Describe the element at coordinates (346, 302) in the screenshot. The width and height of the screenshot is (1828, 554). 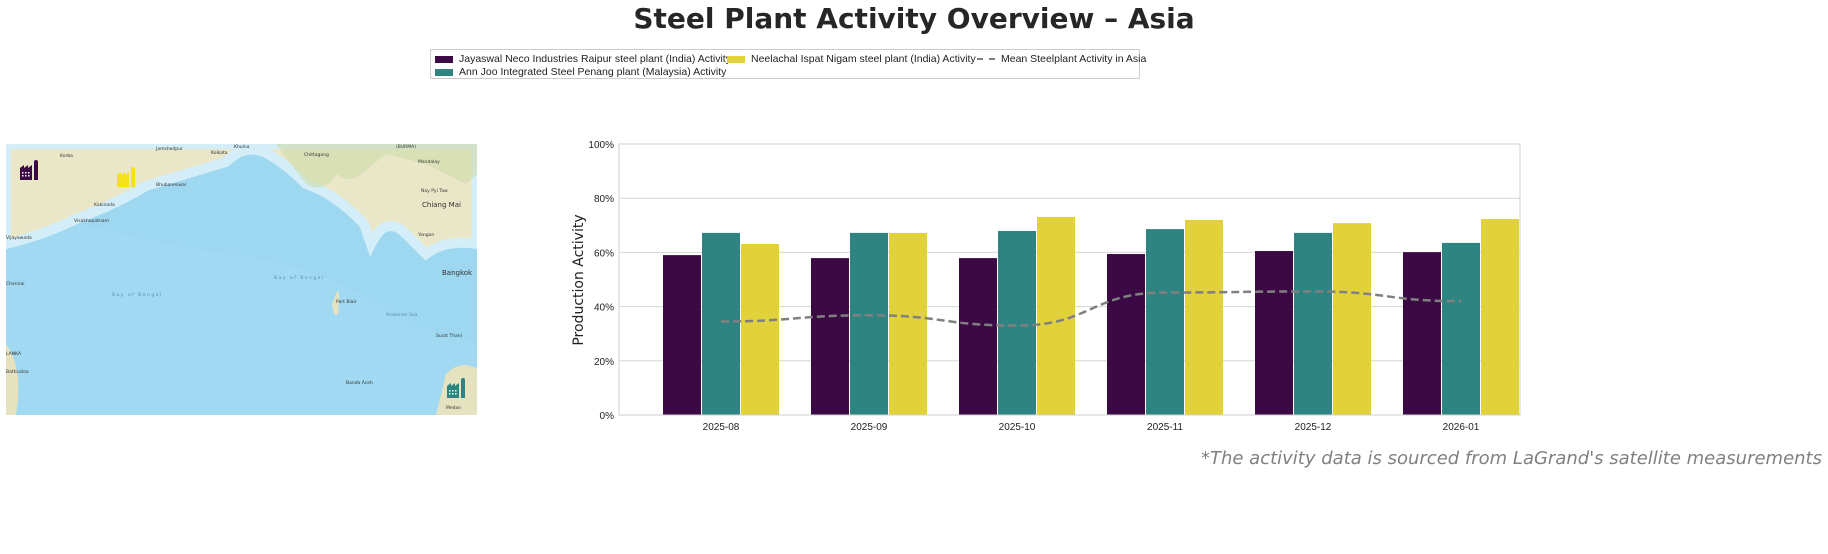
I see `svg-text: Port Blair` at that location.